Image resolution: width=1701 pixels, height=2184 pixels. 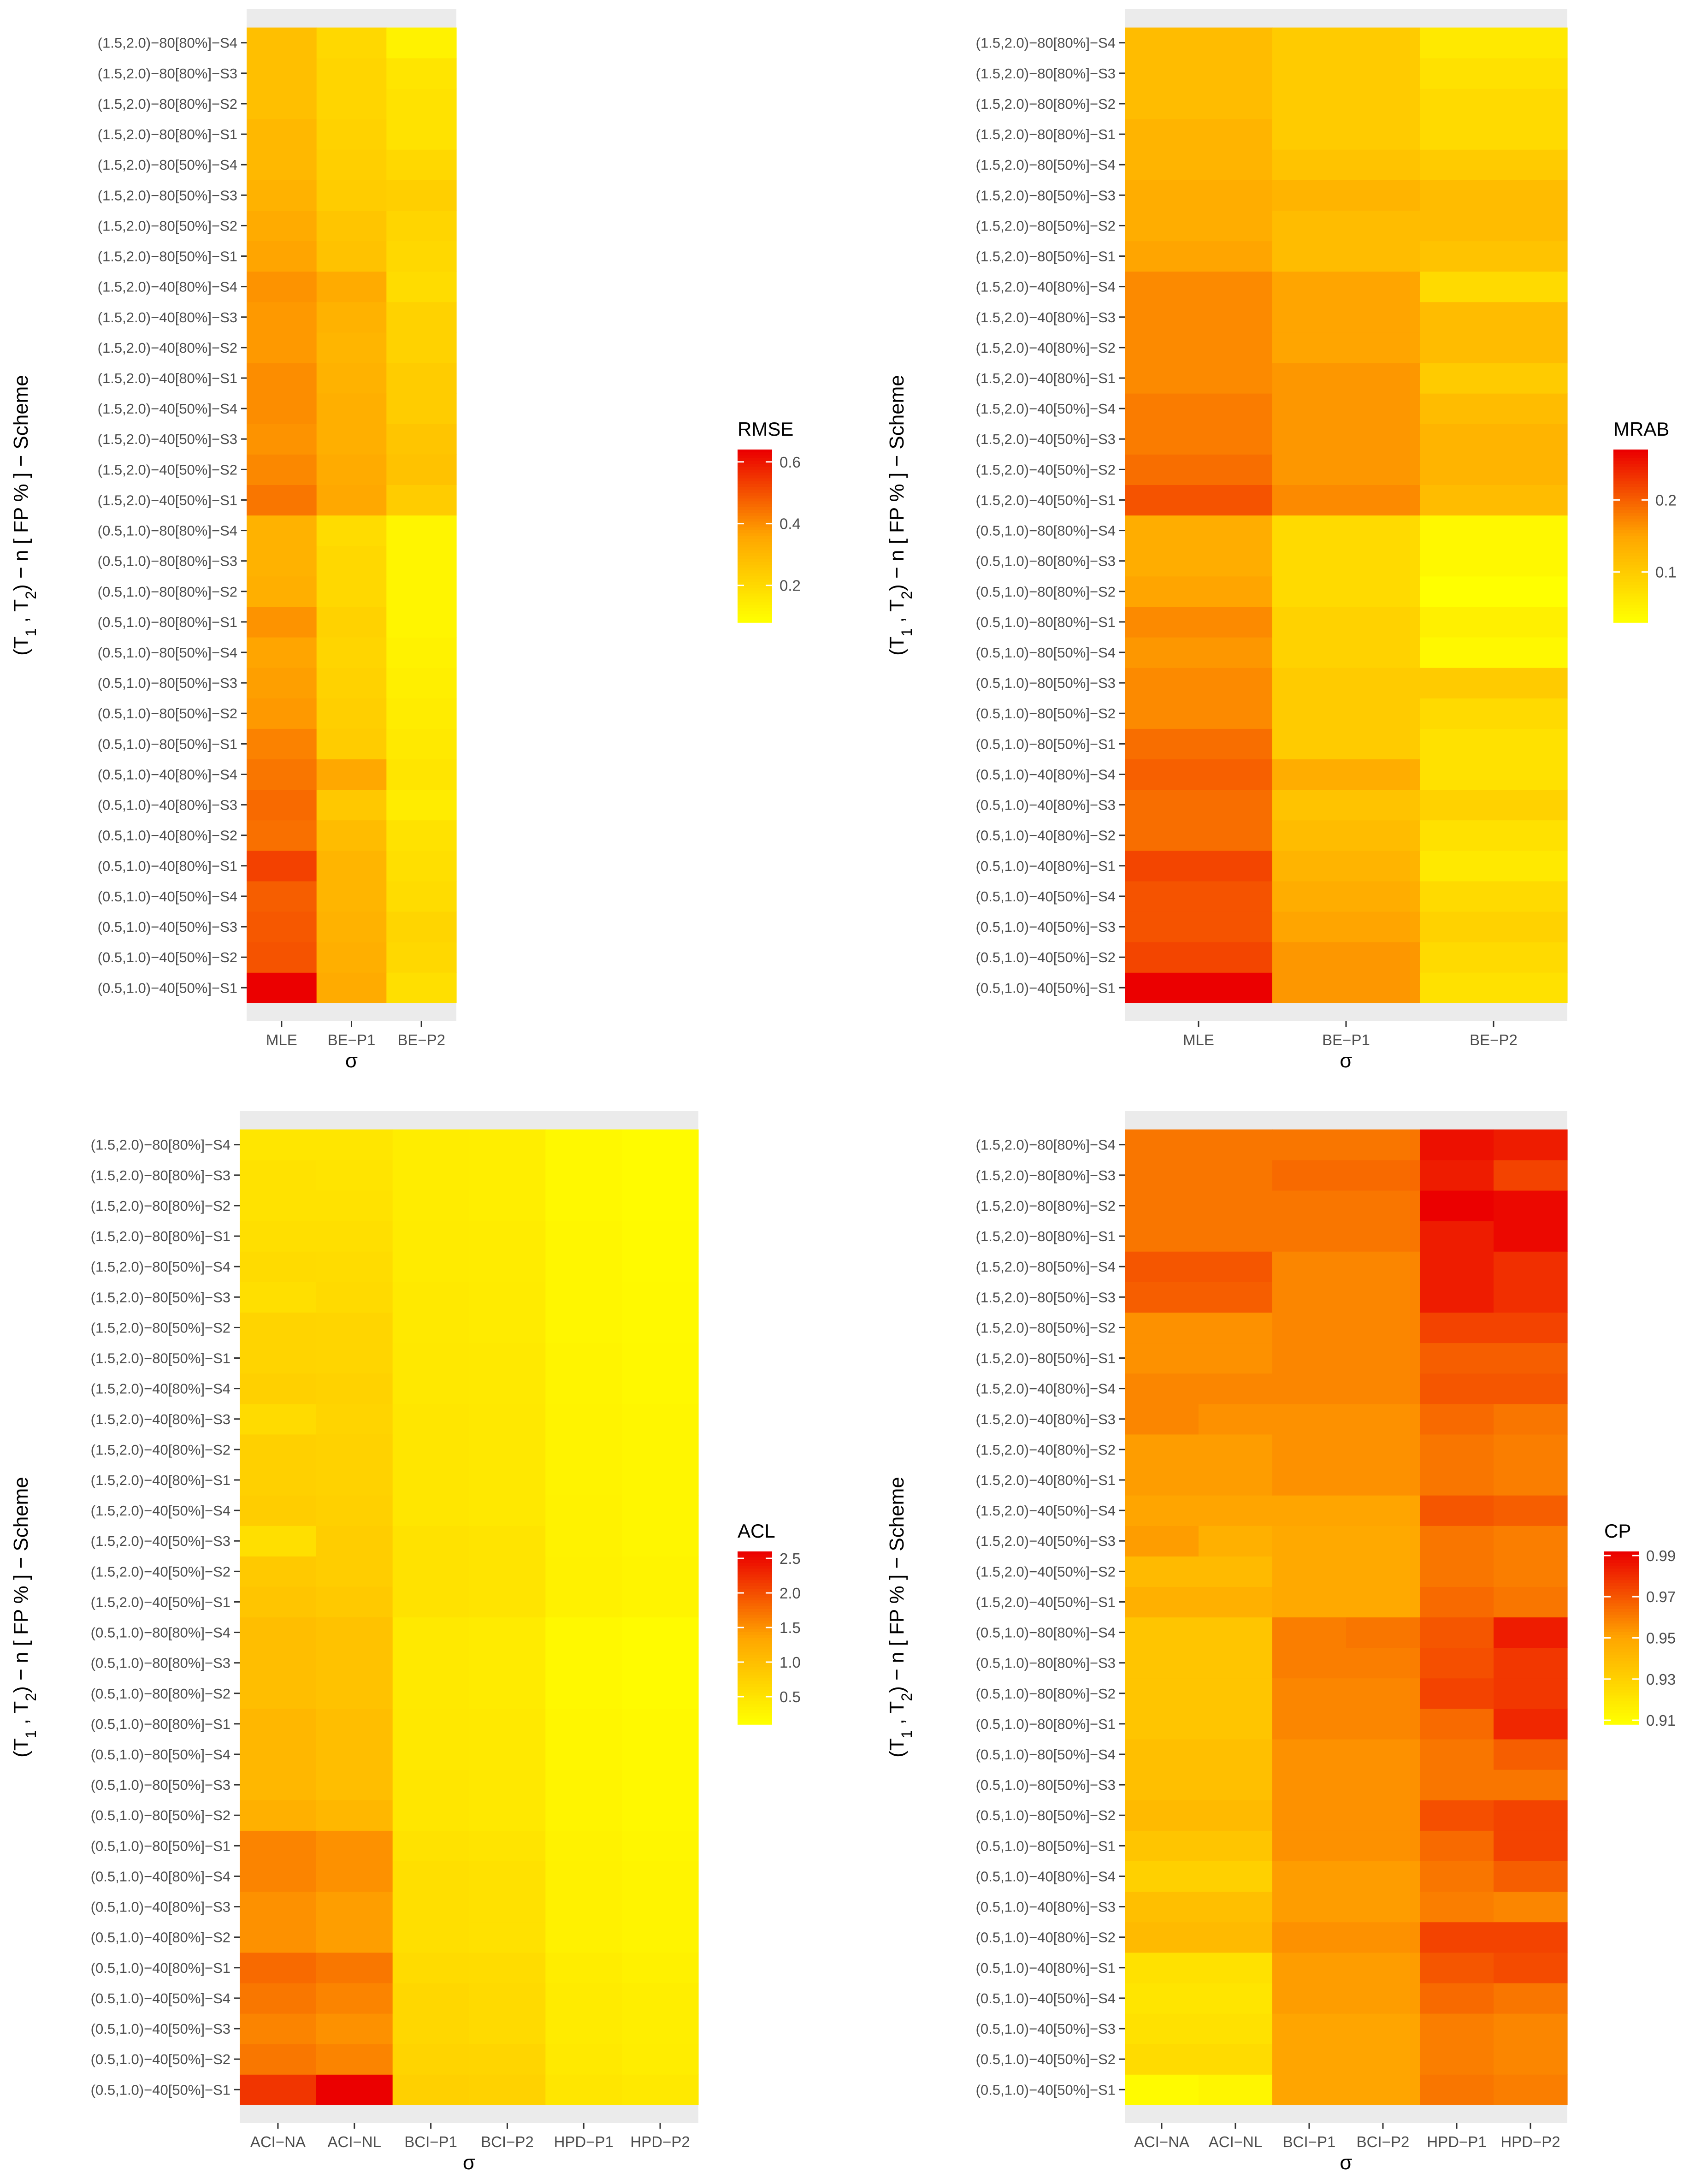 What do you see at coordinates (279, 1571) in the screenshot?
I see `acl-tile-r18-c1` at bounding box center [279, 1571].